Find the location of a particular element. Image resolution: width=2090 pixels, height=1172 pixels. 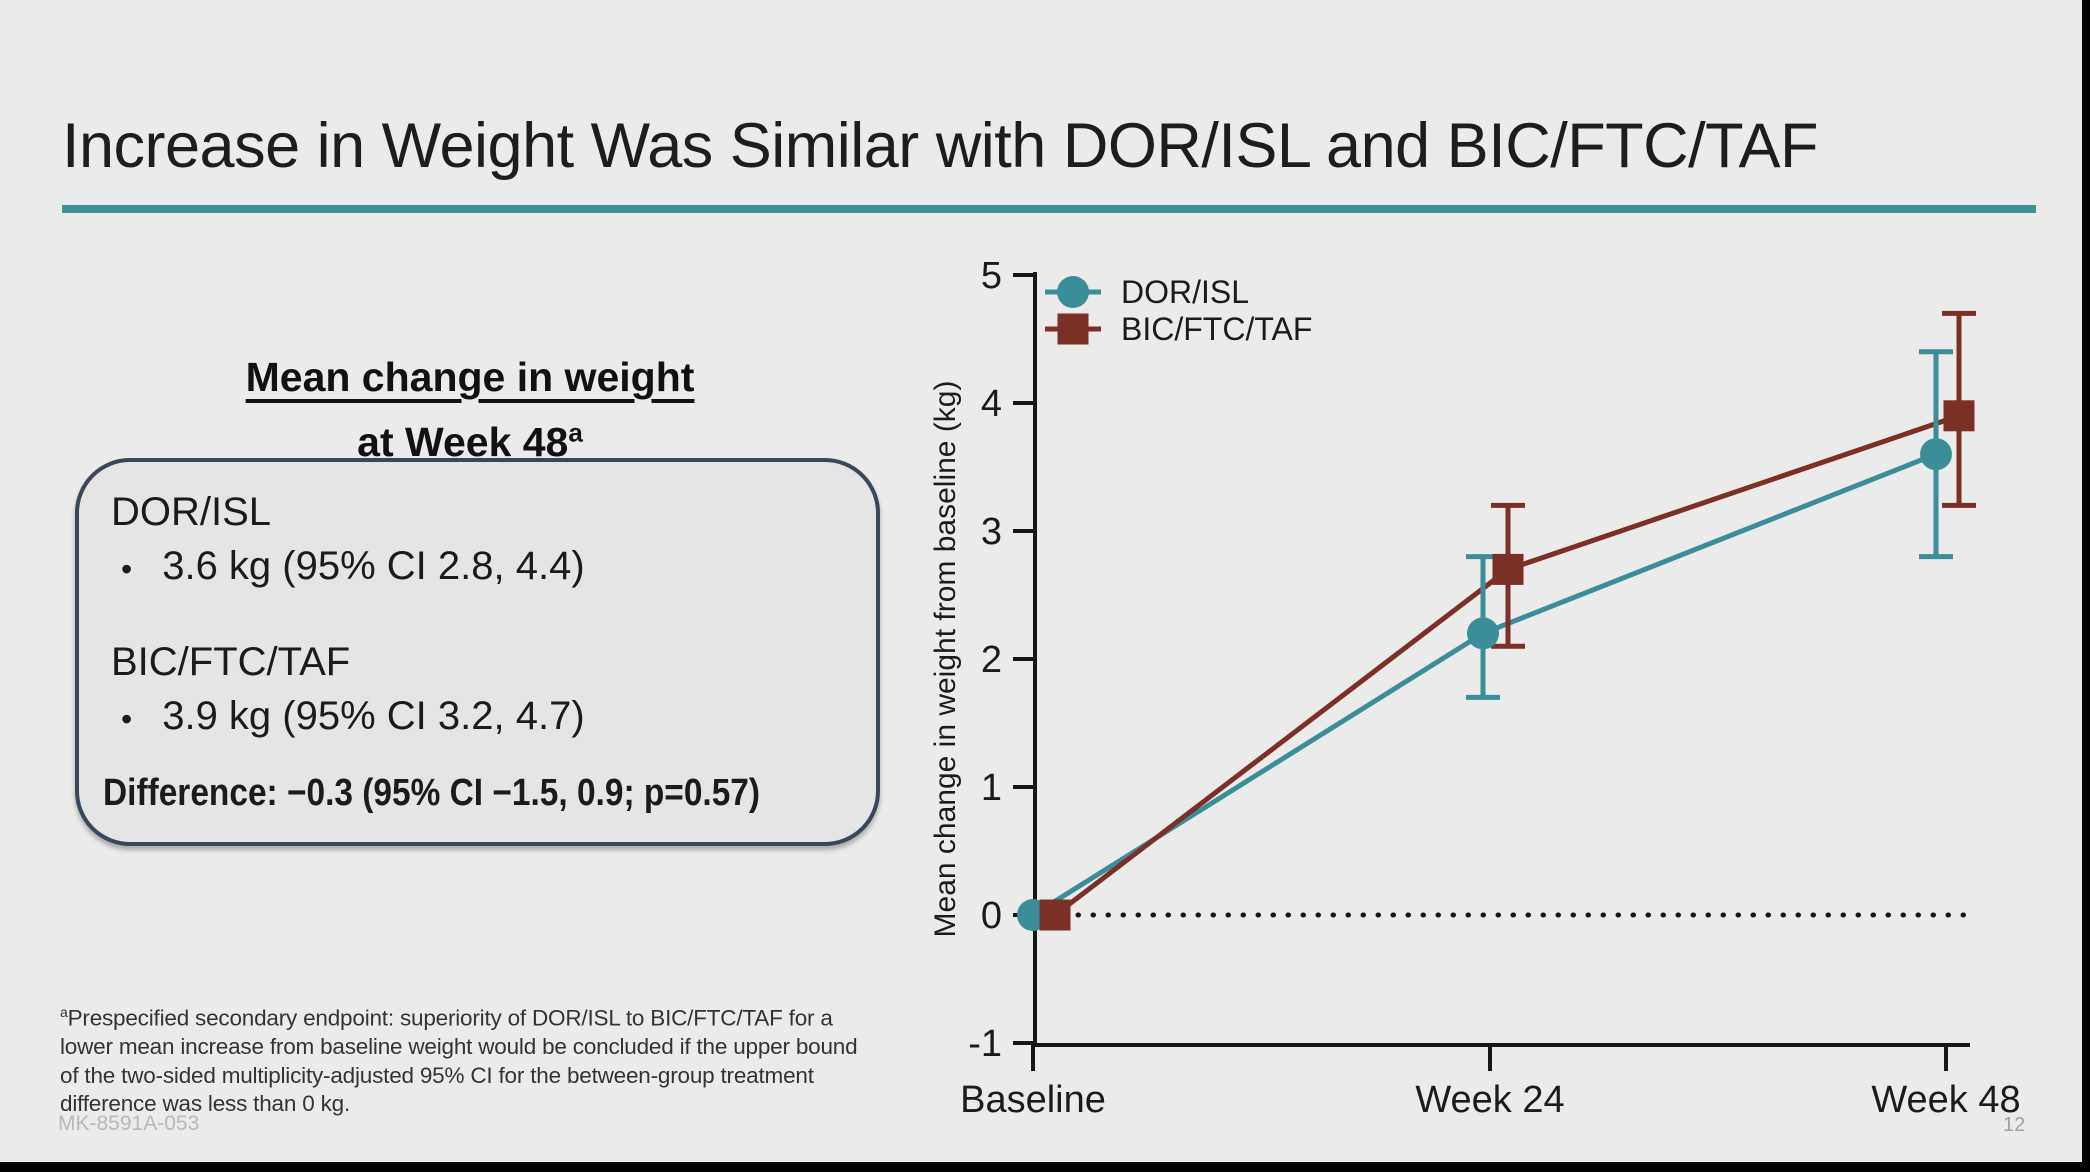

legend-label: BIC/FTC/TAF is located at coordinates (1216, 329).